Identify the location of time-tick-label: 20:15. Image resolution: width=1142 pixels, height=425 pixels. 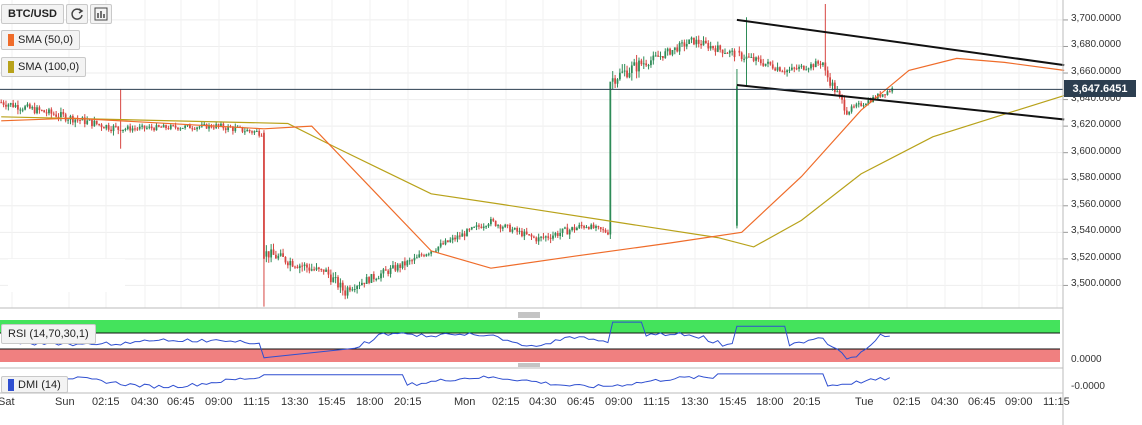
(807, 402).